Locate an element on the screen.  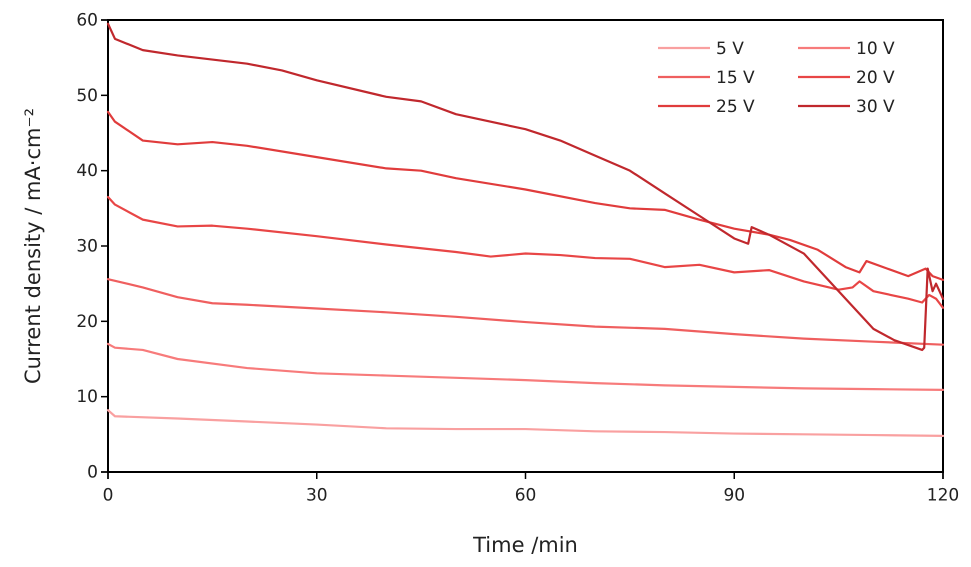
y-tick-label: 60 is located at coordinates (87, 20).